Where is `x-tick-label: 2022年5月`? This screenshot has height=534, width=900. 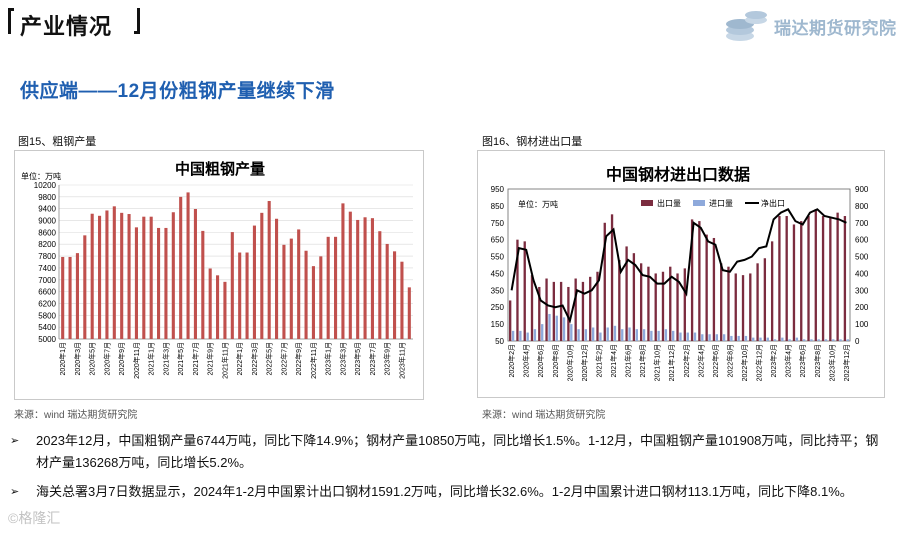 x-tick-label: 2022年5月 is located at coordinates (269, 358).